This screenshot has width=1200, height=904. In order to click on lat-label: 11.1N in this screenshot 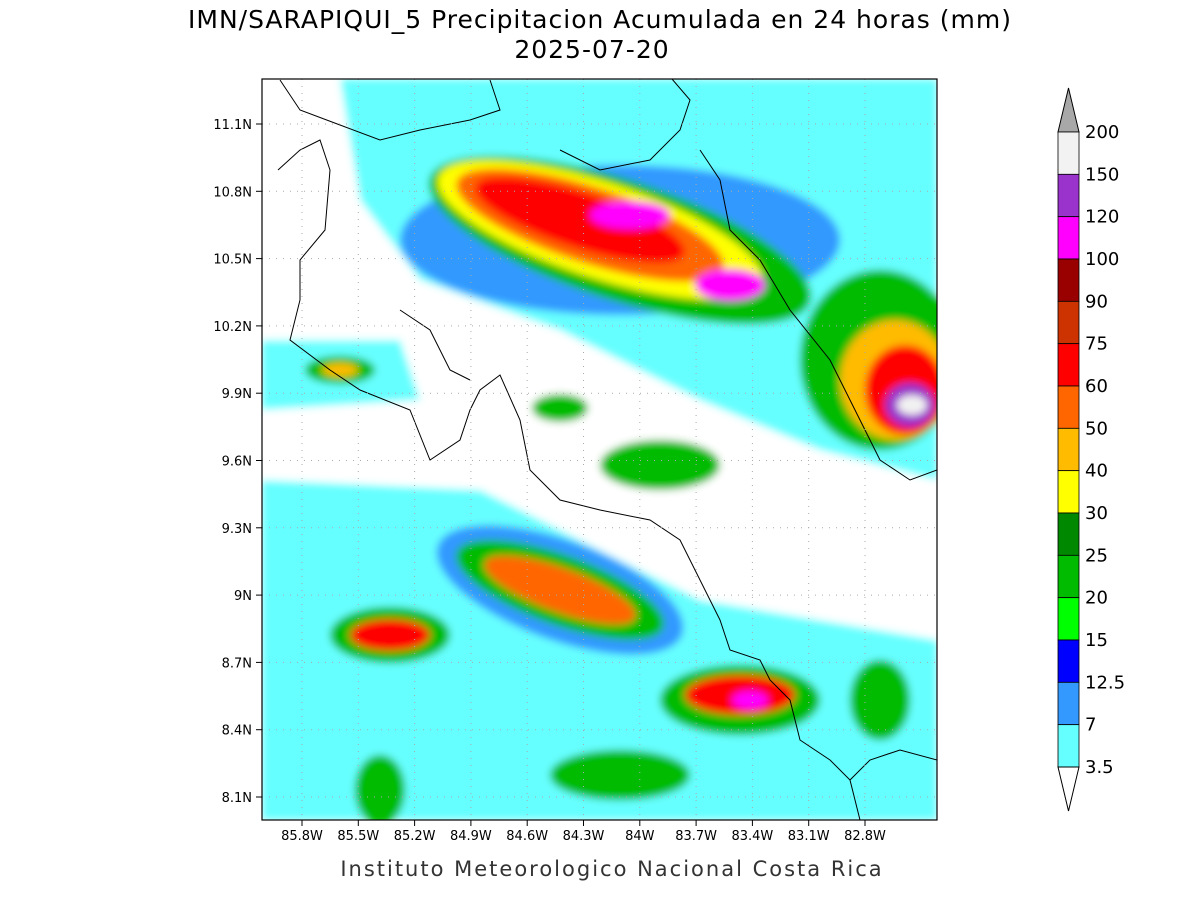, I will do `click(232, 125)`.